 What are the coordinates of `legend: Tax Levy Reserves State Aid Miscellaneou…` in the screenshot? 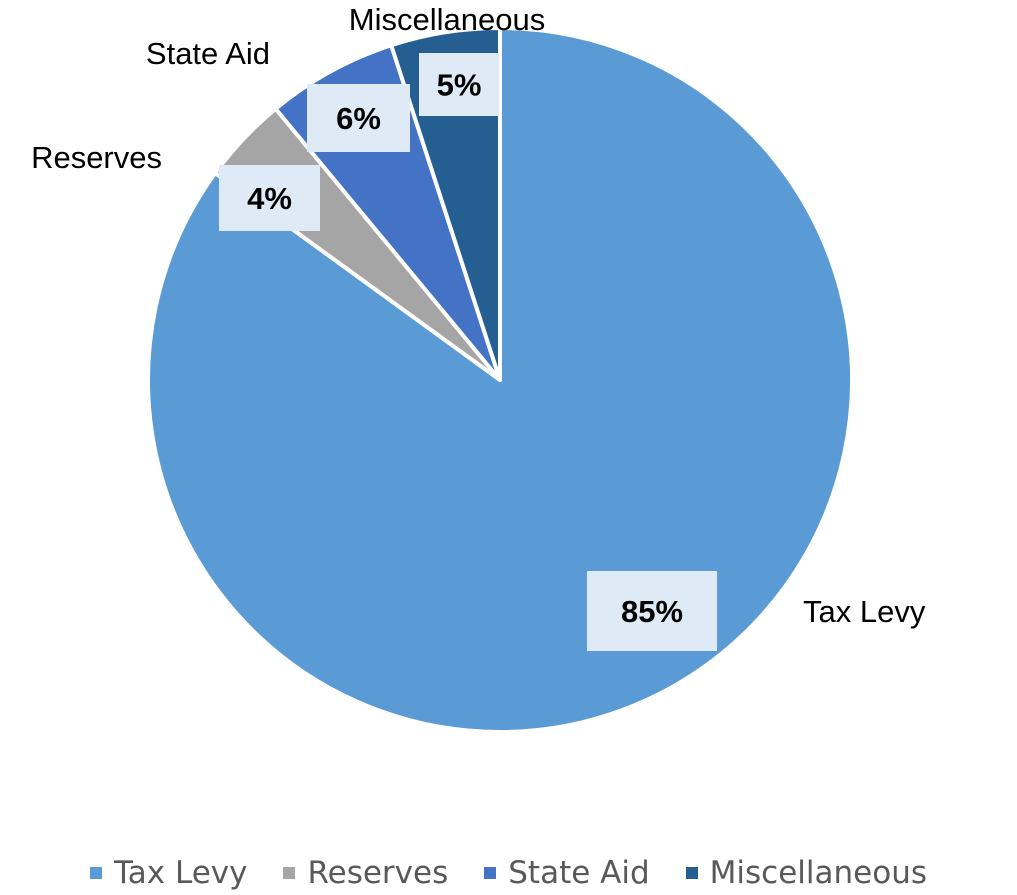 It's located at (508, 873).